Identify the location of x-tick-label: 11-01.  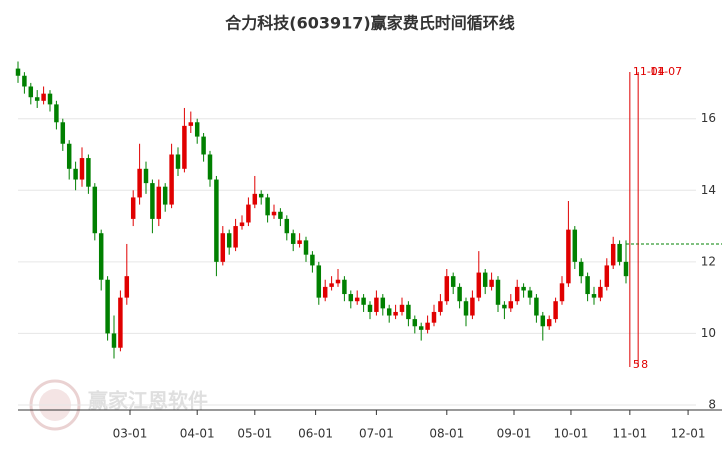
(629, 434).